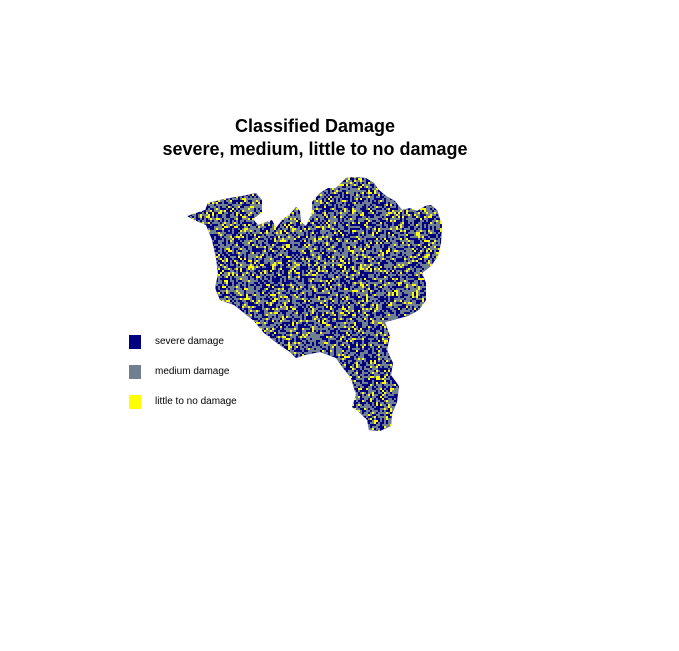 This screenshot has width=679, height=651. What do you see at coordinates (135, 402) in the screenshot?
I see `legend-swatch-little` at bounding box center [135, 402].